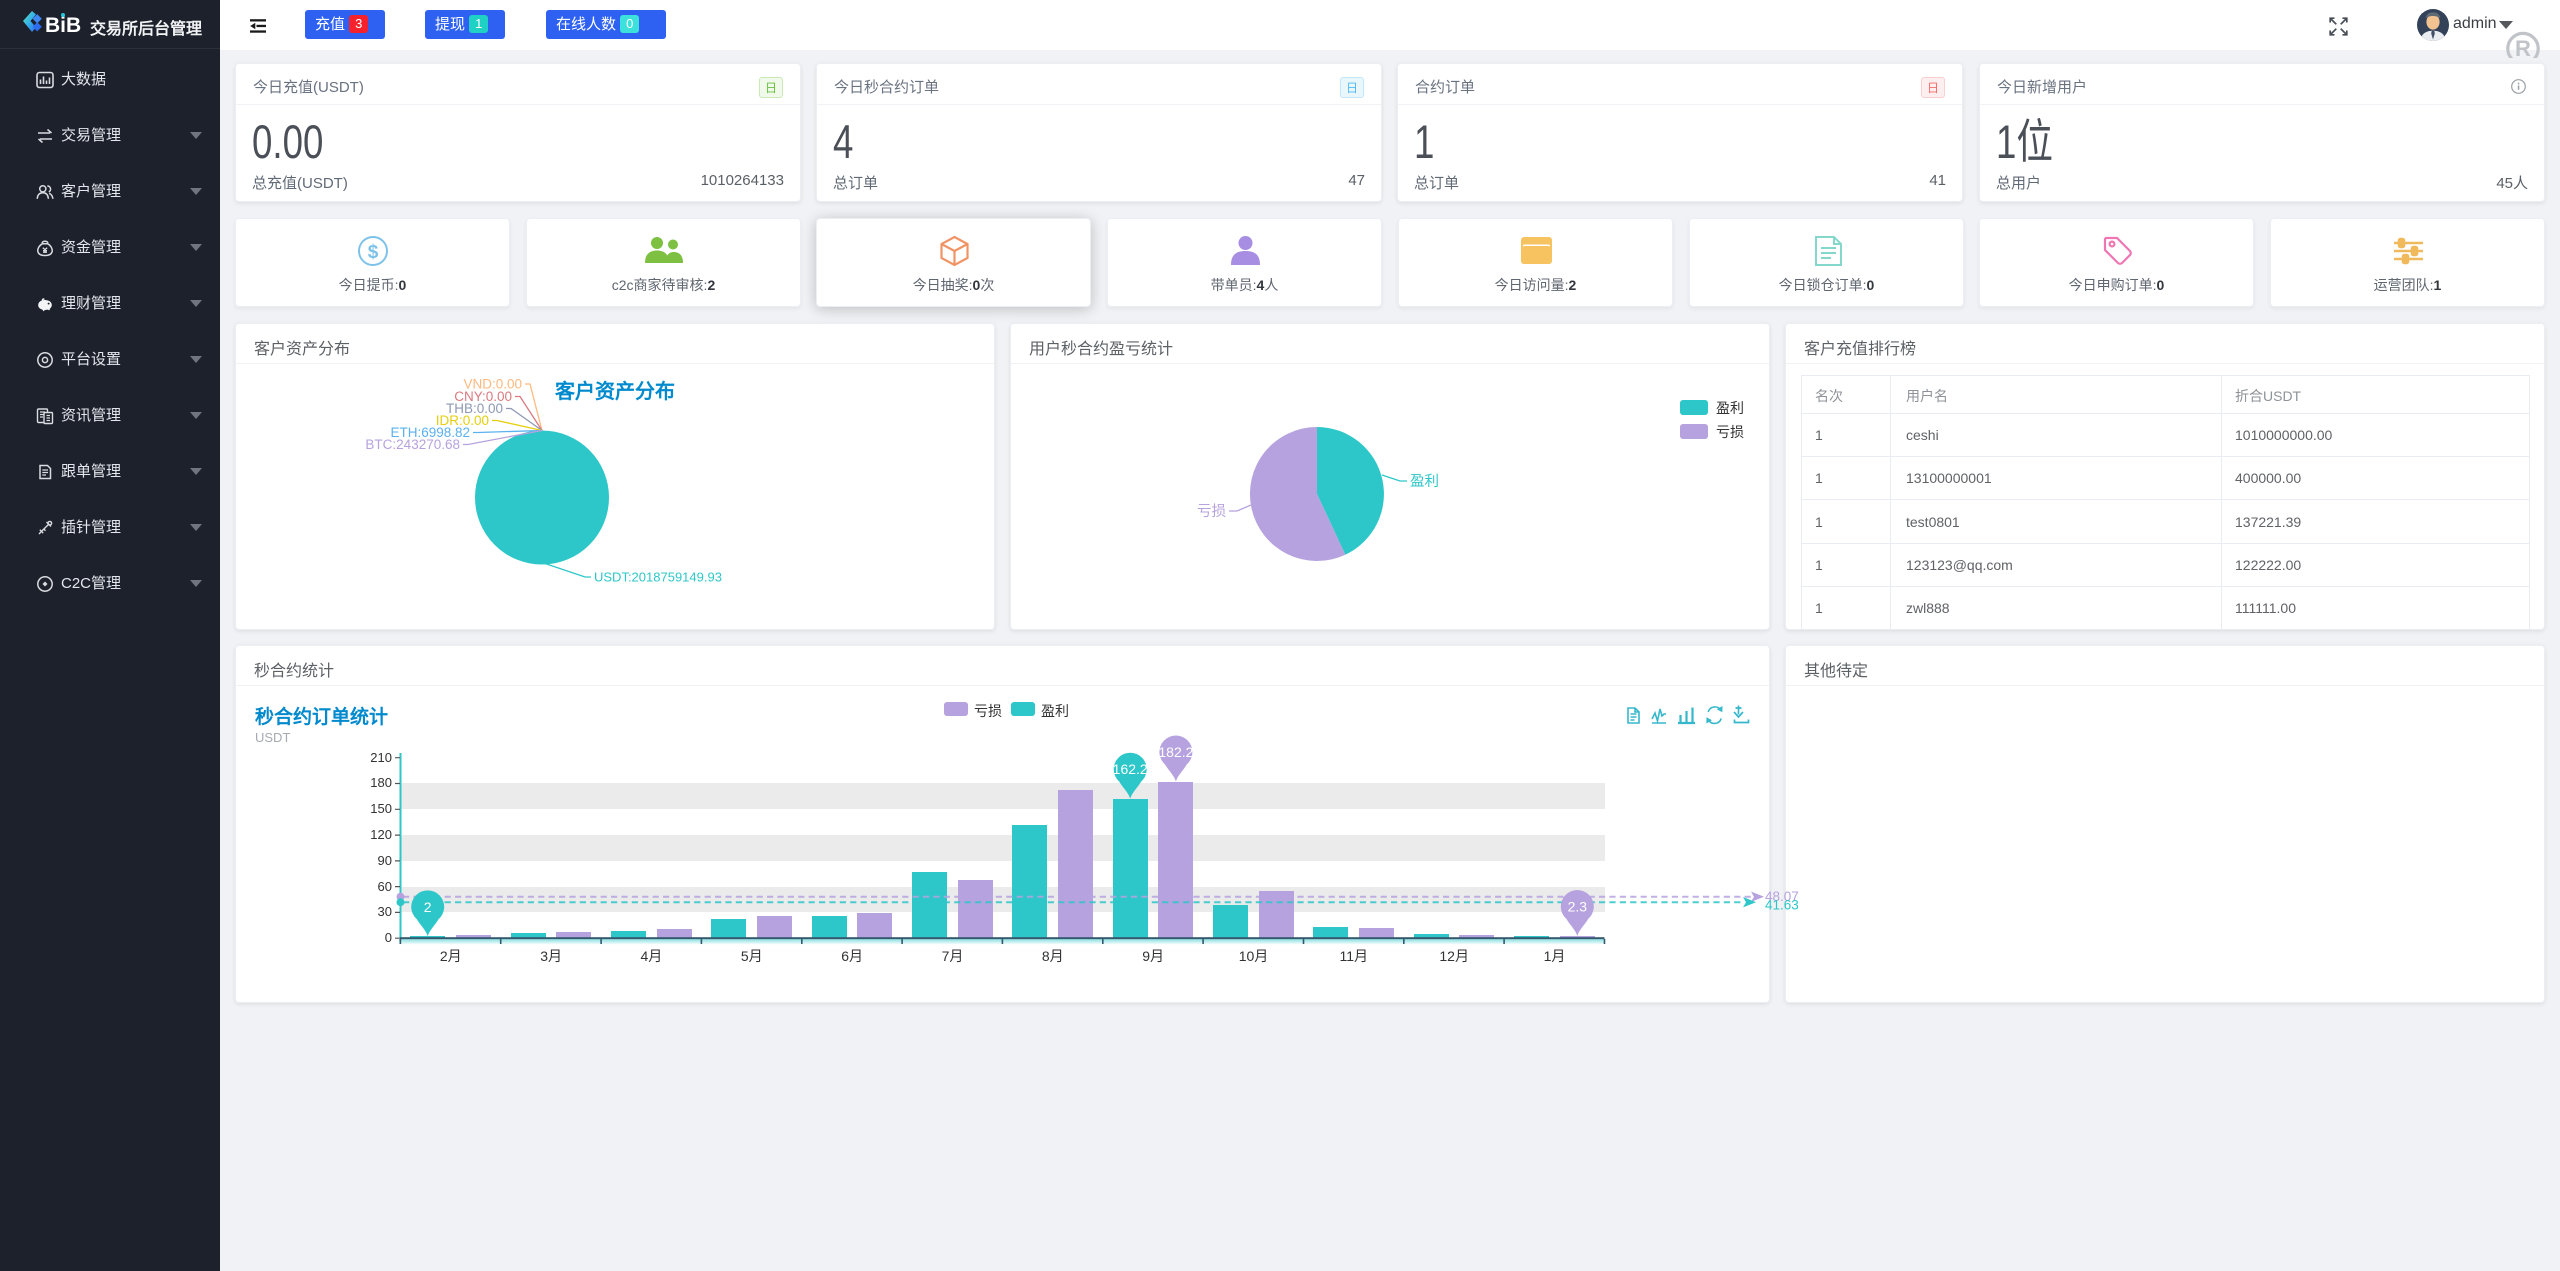 The image size is (2560, 1271). What do you see at coordinates (462, 420) in the screenshot?
I see `svg-text: IDR:0.00` at bounding box center [462, 420].